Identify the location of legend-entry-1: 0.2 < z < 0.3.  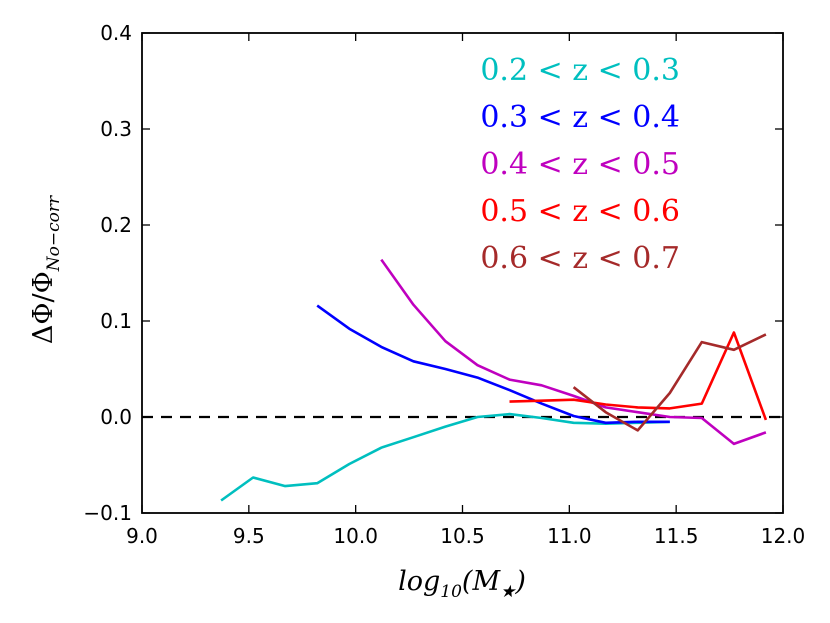
(580, 70).